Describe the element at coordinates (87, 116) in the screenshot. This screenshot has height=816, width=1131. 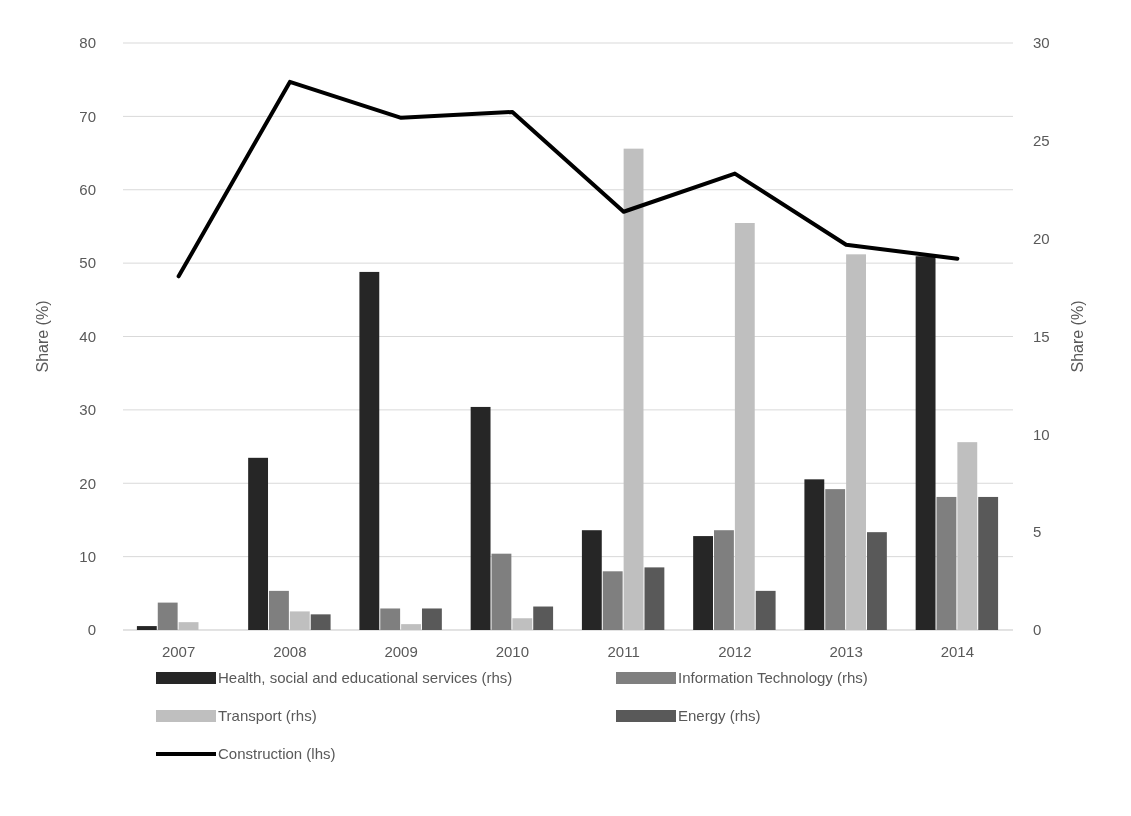
I see `y-tick-label: 70` at that location.